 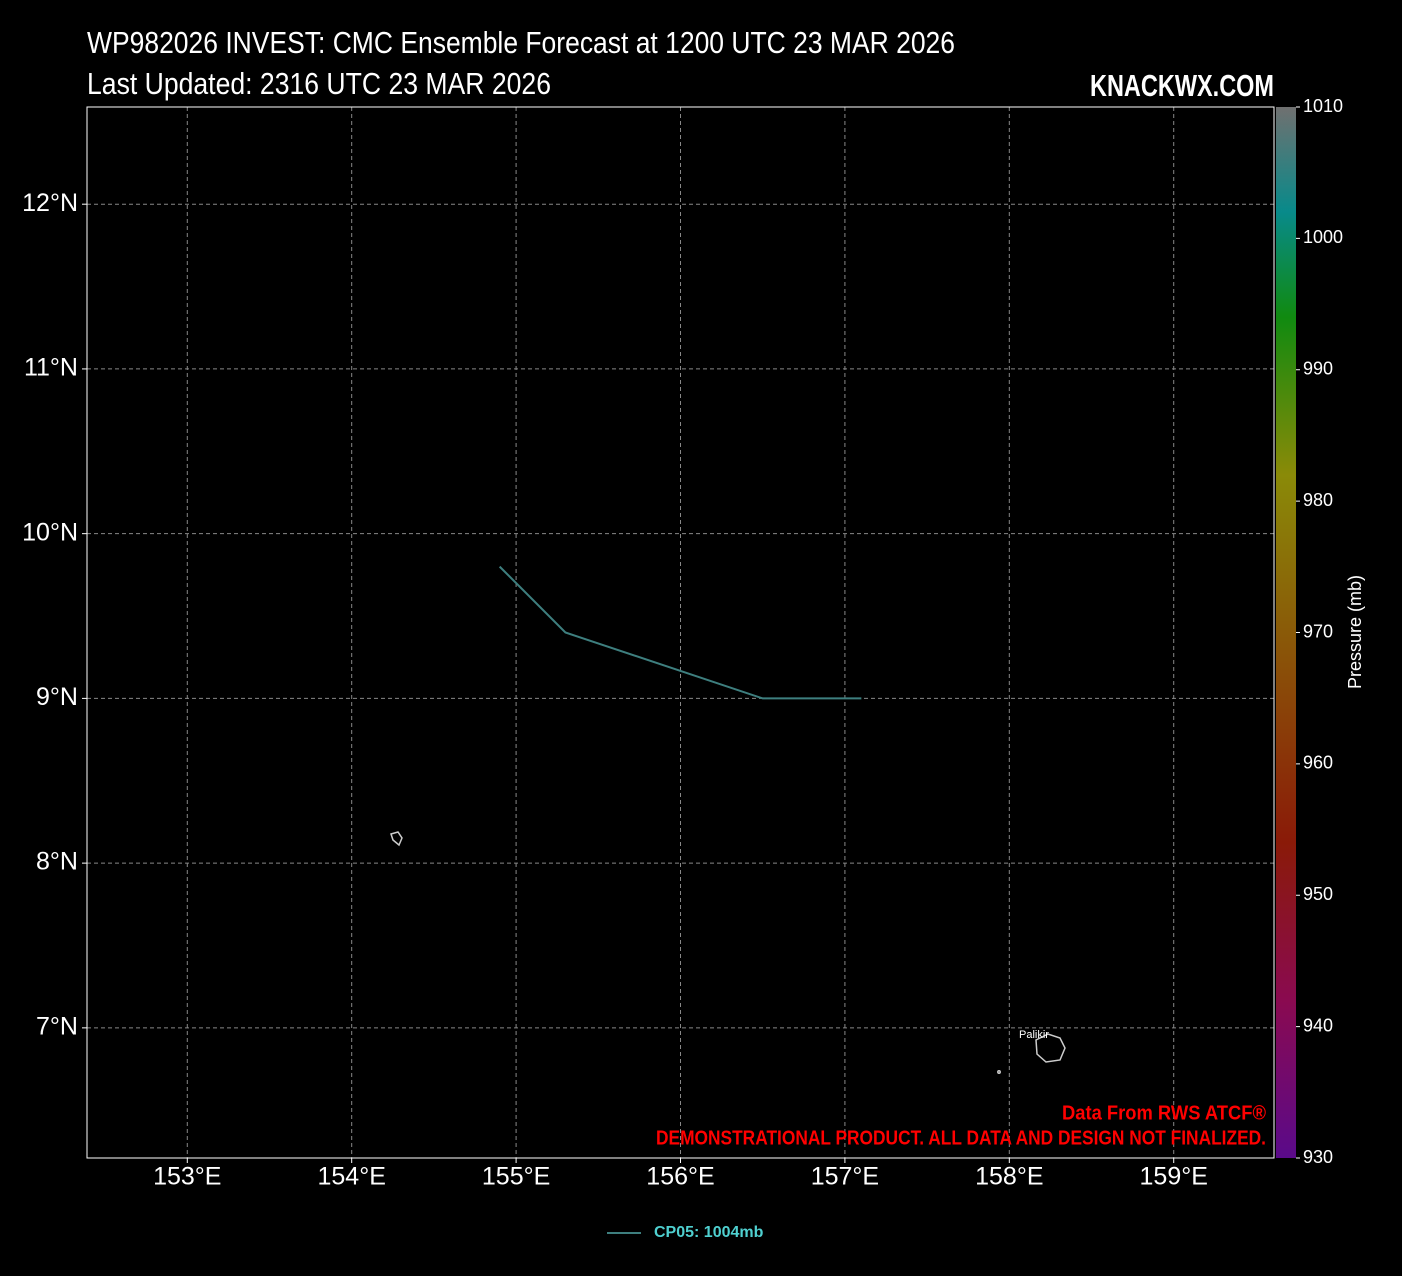 I want to click on y-tick-label: 11°N, so click(x=51, y=368).